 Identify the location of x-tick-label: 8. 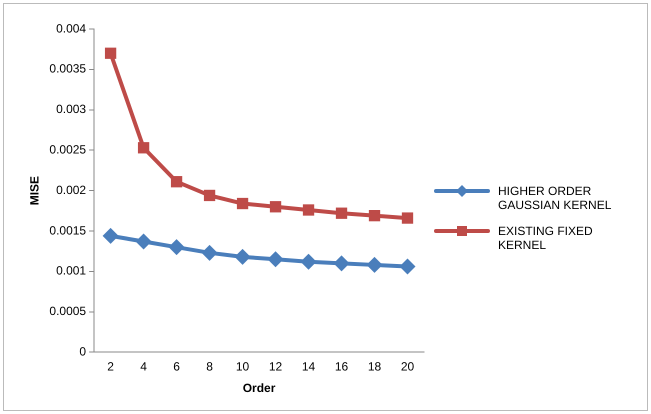
(210, 367).